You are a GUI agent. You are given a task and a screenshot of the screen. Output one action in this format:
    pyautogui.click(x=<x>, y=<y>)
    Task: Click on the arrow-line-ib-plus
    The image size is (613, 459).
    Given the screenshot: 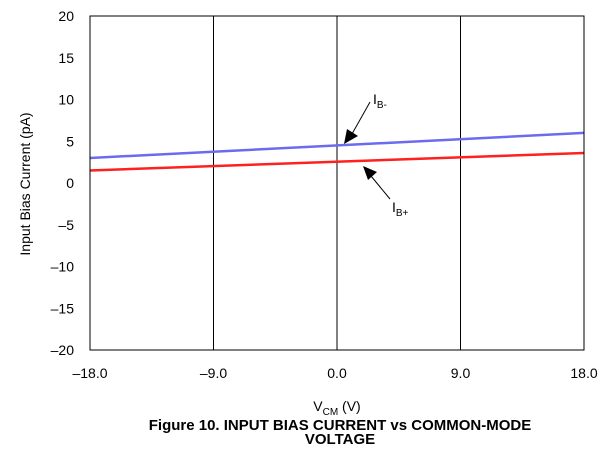 What is the action you would take?
    pyautogui.click(x=380, y=187)
    